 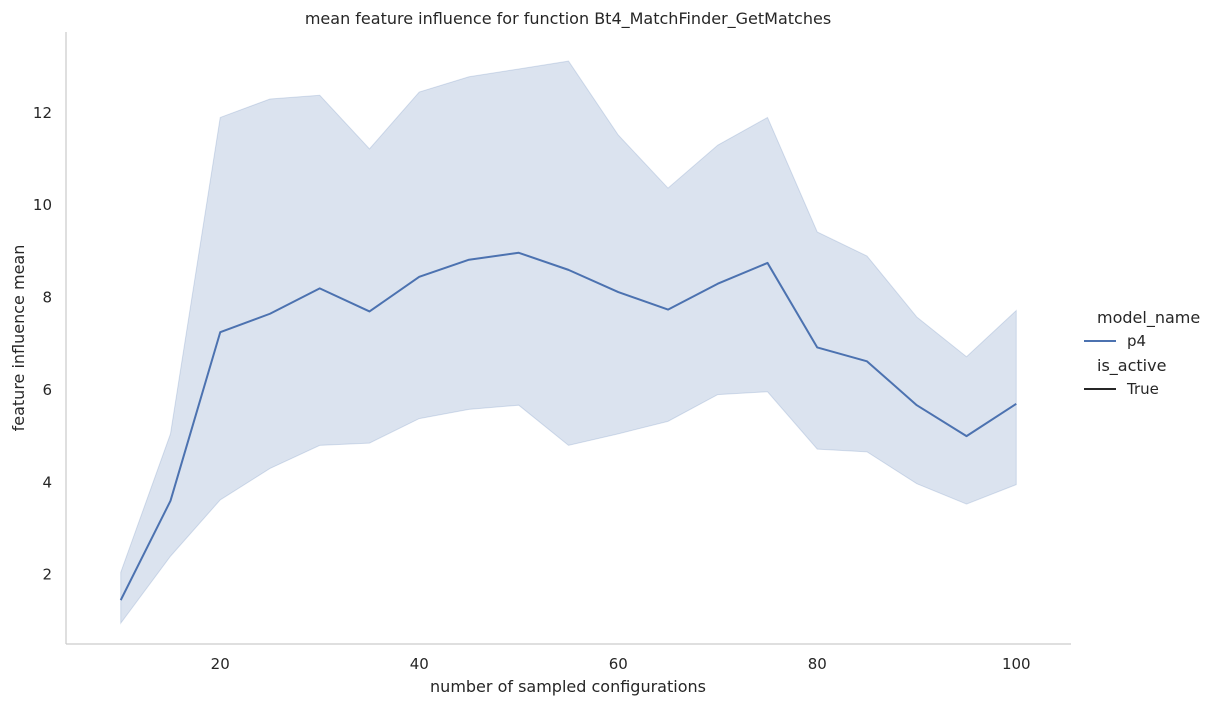 What do you see at coordinates (1148, 318) in the screenshot?
I see `legend-hue-title: model_name` at bounding box center [1148, 318].